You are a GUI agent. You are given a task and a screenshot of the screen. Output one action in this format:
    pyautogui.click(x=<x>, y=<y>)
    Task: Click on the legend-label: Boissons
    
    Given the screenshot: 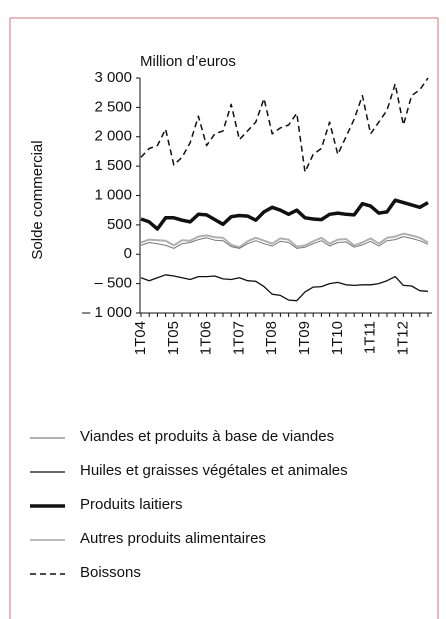 What is the action you would take?
    pyautogui.click(x=110, y=572)
    